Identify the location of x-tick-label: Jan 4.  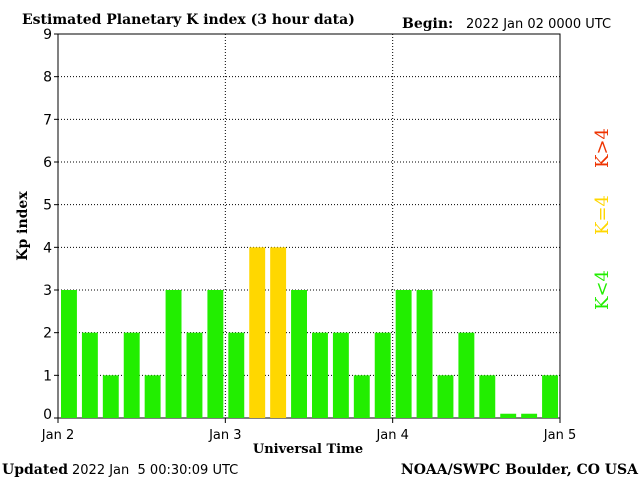
(391, 435).